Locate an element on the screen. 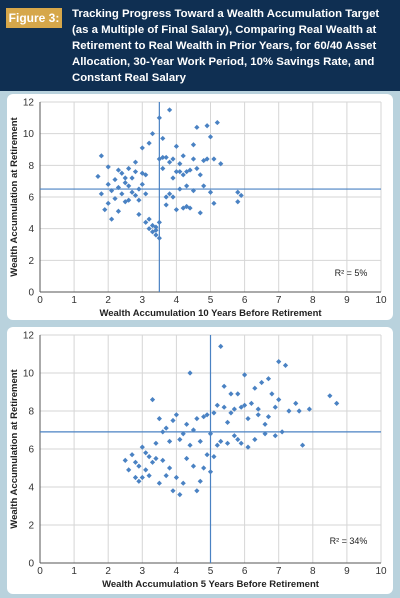 This screenshot has width=400, height=598. x-tick-label: 8 is located at coordinates (313, 300).